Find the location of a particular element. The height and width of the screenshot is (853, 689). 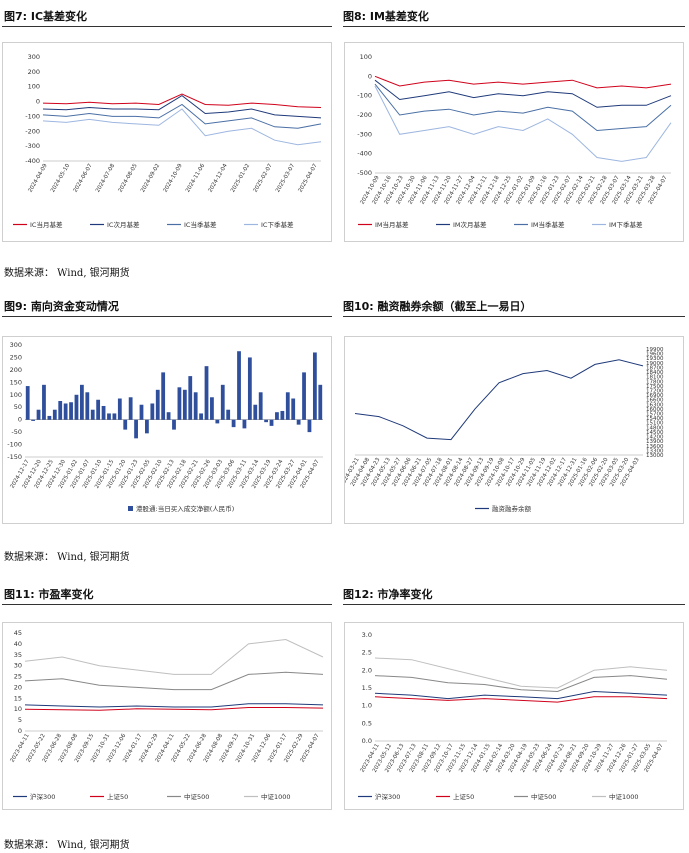

legend-label: 融资融券余额 is located at coordinates (512, 508).